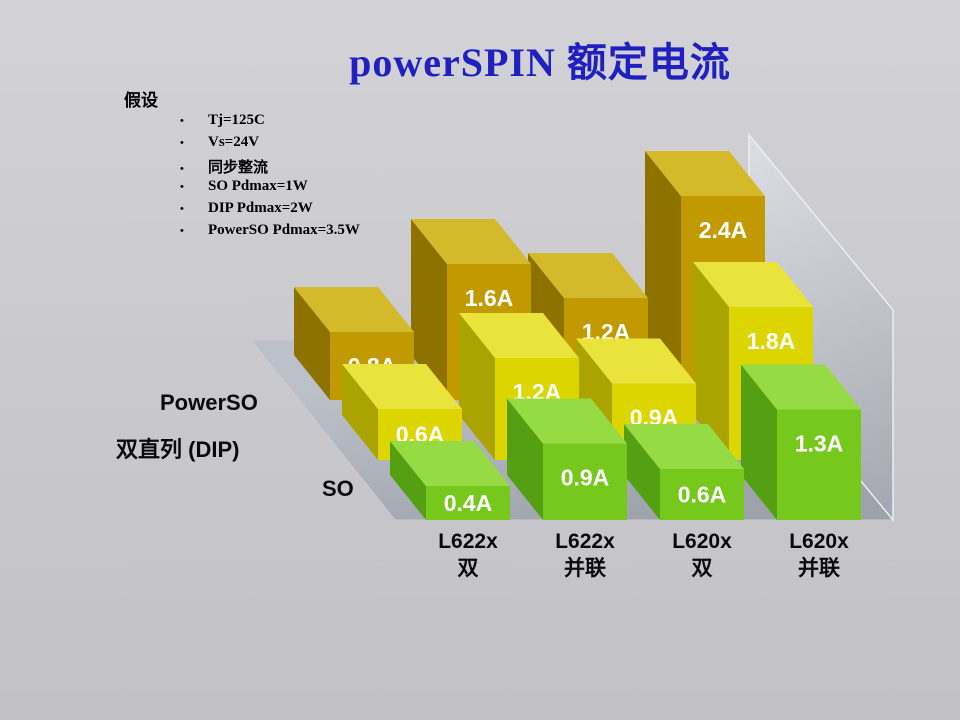 The image size is (960, 720). I want to click on assumption-item: • PowerSO Pdmax=3.5W, so click(270, 233).